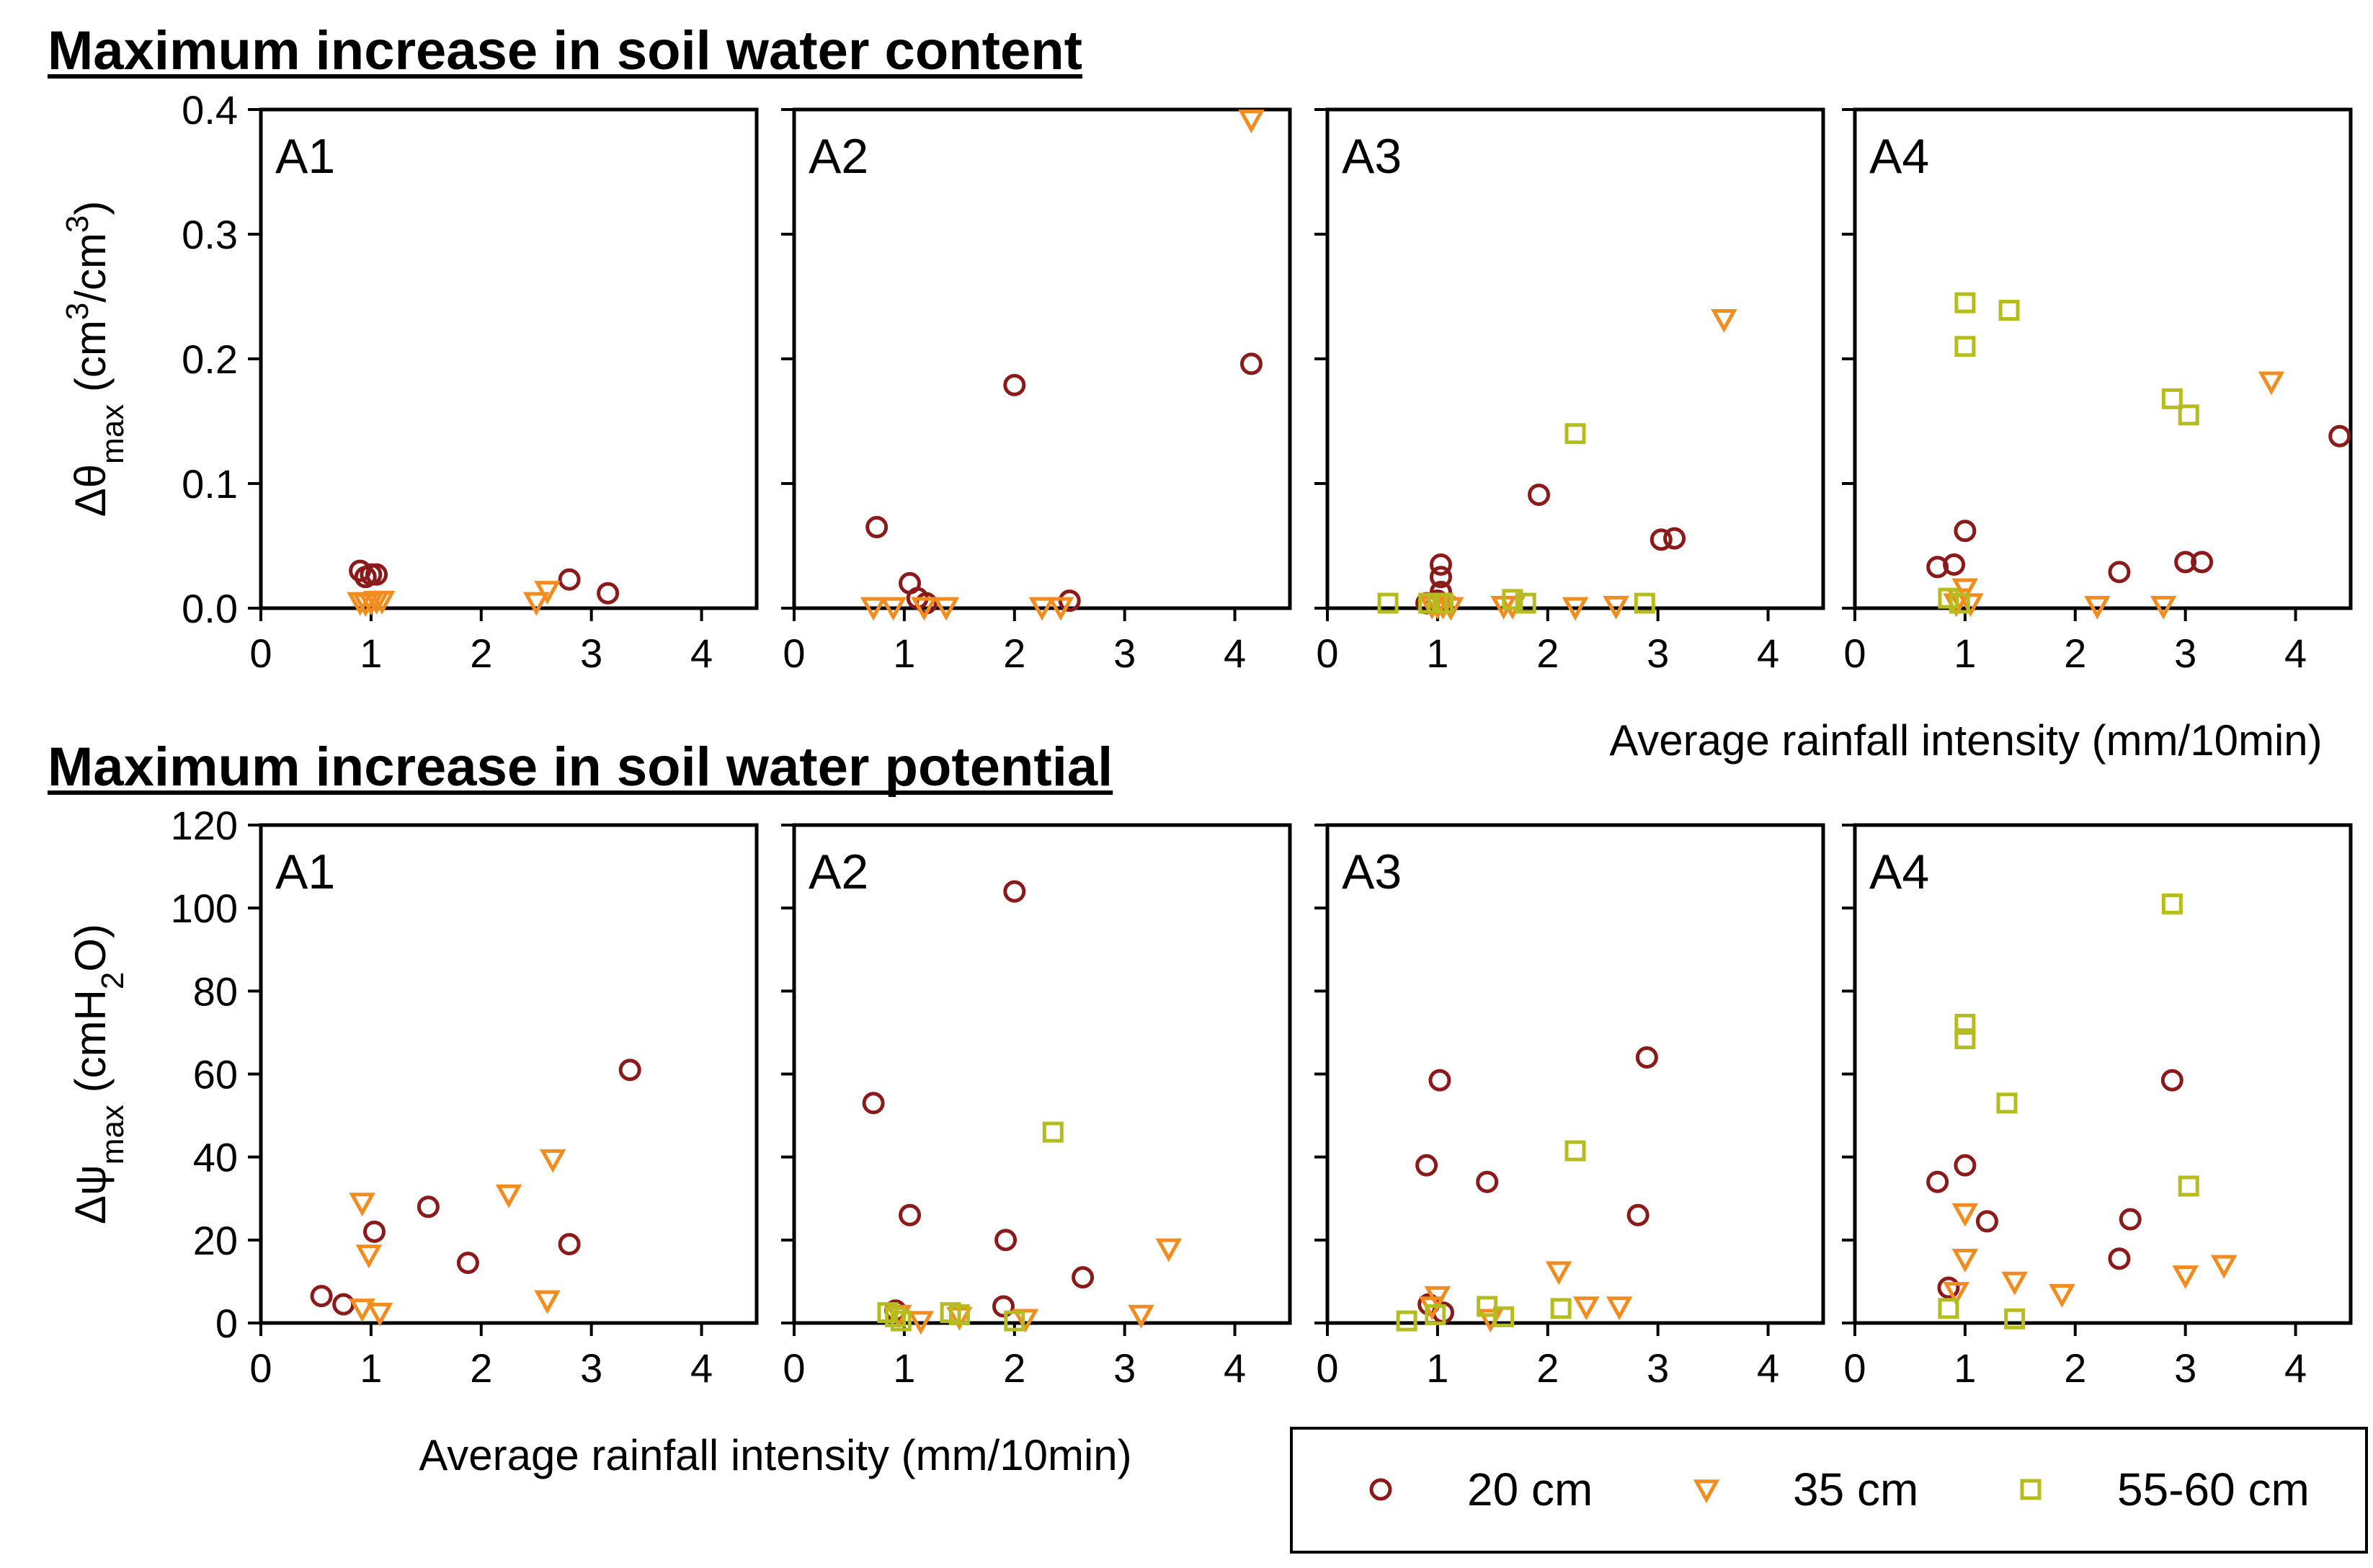  I want to click on y-tick-label: 0, so click(226, 1323).